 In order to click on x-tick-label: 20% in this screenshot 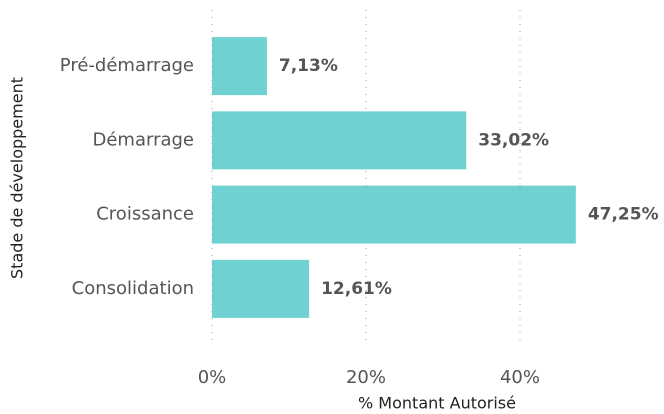, I will do `click(366, 377)`.